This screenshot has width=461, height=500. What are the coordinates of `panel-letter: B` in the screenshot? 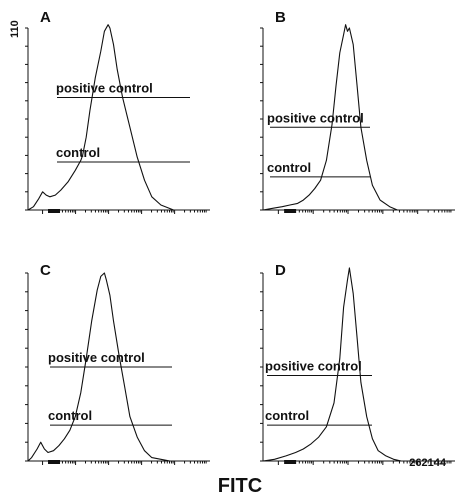 It's located at (280, 17).